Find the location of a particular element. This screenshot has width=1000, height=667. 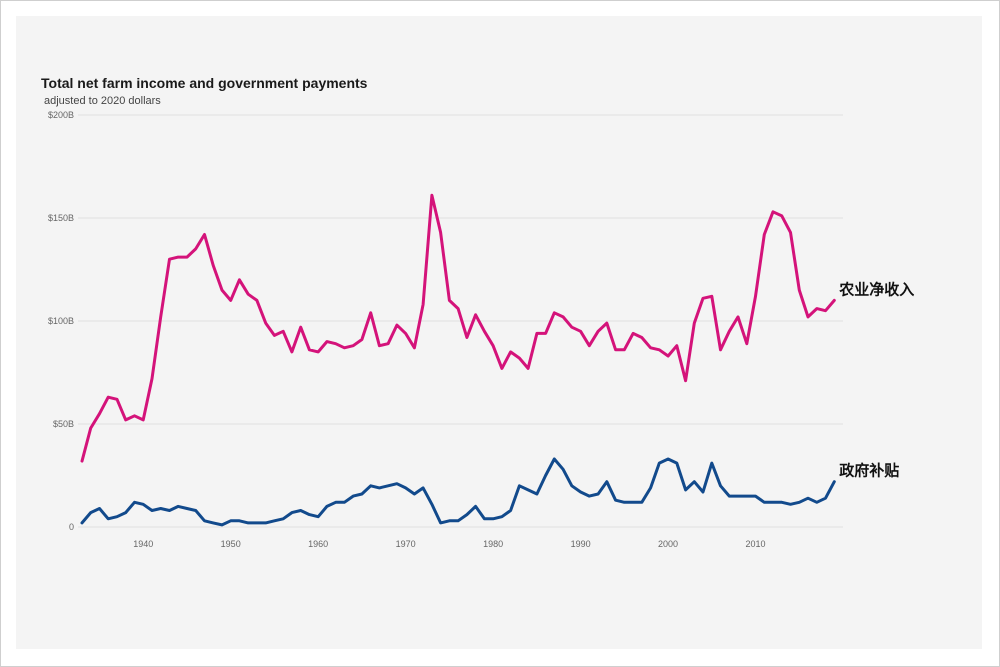

x-tick-label: 1940 is located at coordinates (143, 544).